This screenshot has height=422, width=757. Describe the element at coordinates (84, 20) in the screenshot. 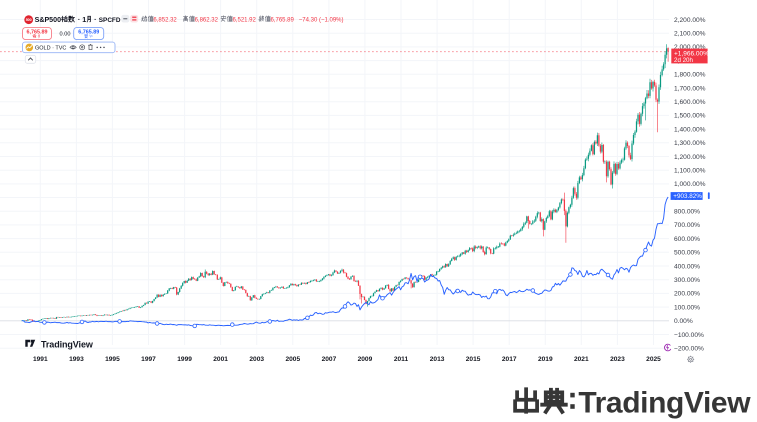

I see `svg-text: 1` at that location.